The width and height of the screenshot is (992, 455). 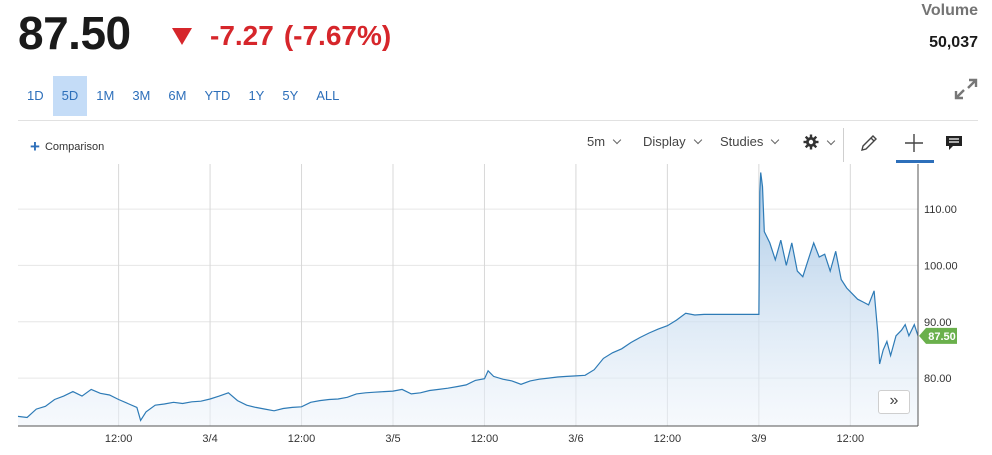 What do you see at coordinates (941, 266) in the screenshot?
I see `y-tick-label: 100.00` at bounding box center [941, 266].